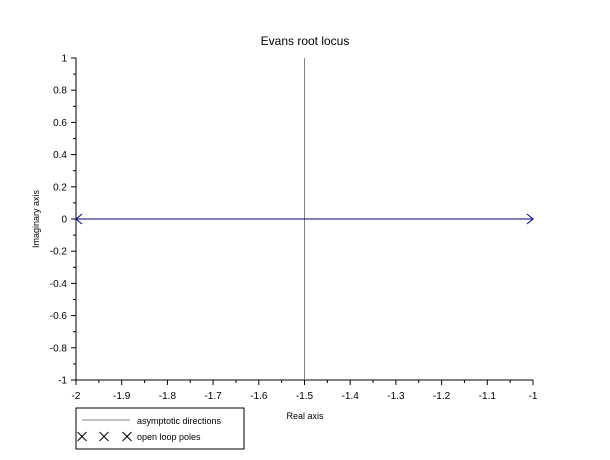 The height and width of the screenshot is (460, 610). What do you see at coordinates (530, 219) in the screenshot?
I see `locus-arrow-right` at bounding box center [530, 219].